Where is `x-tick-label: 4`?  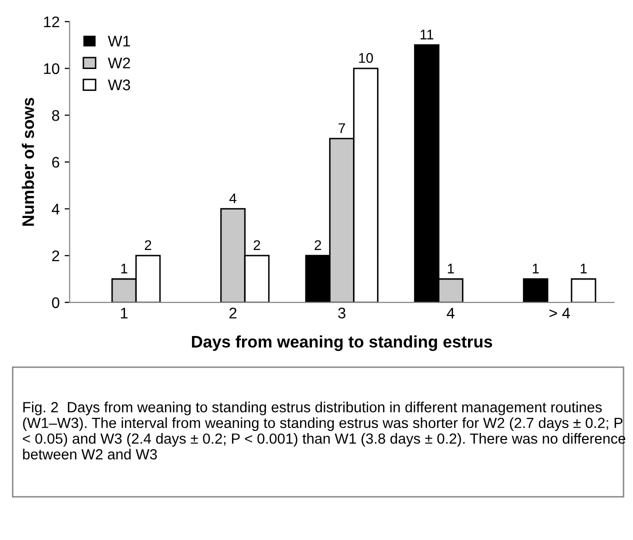
x-tick-label: 4 is located at coordinates (450, 313).